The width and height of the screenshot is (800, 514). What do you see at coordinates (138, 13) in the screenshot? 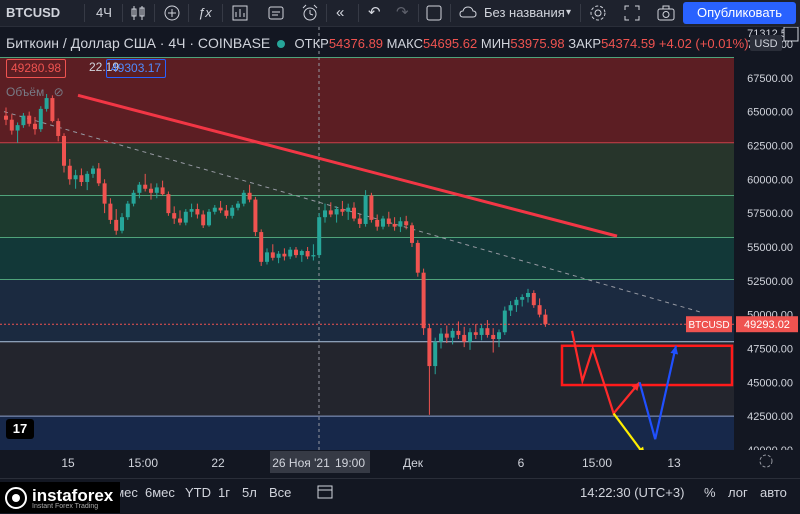
I see `candles-icon` at bounding box center [138, 13].